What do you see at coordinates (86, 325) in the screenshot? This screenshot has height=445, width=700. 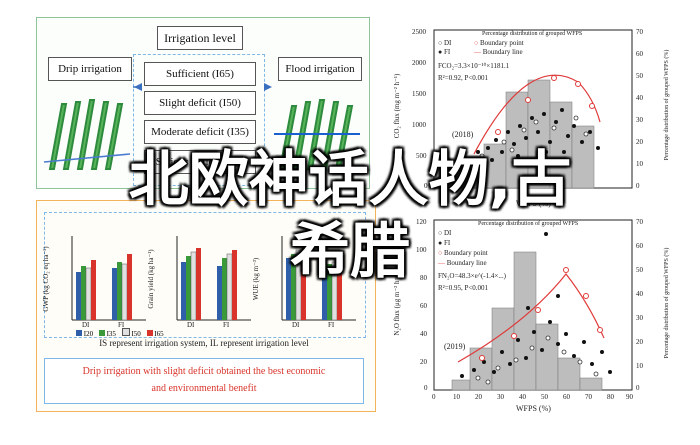 I see `gwp-group-di: DI` at bounding box center [86, 325].